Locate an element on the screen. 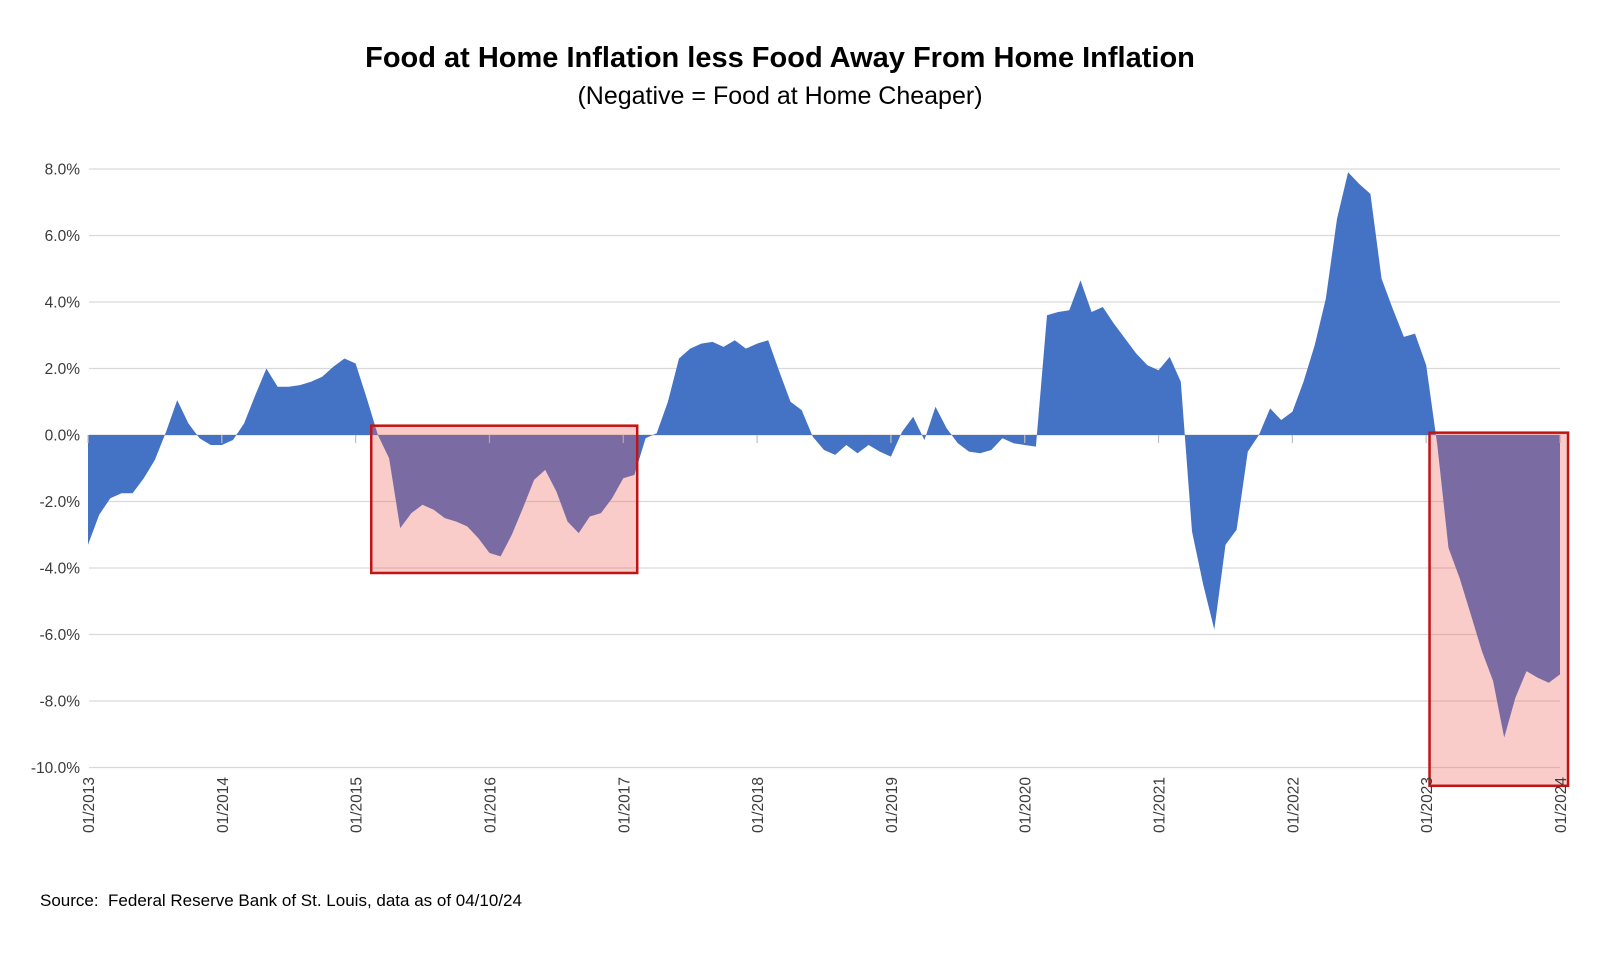 Image resolution: width=1600 pixels, height=955 pixels. x-tick-label: 01/2016 is located at coordinates (491, 805).